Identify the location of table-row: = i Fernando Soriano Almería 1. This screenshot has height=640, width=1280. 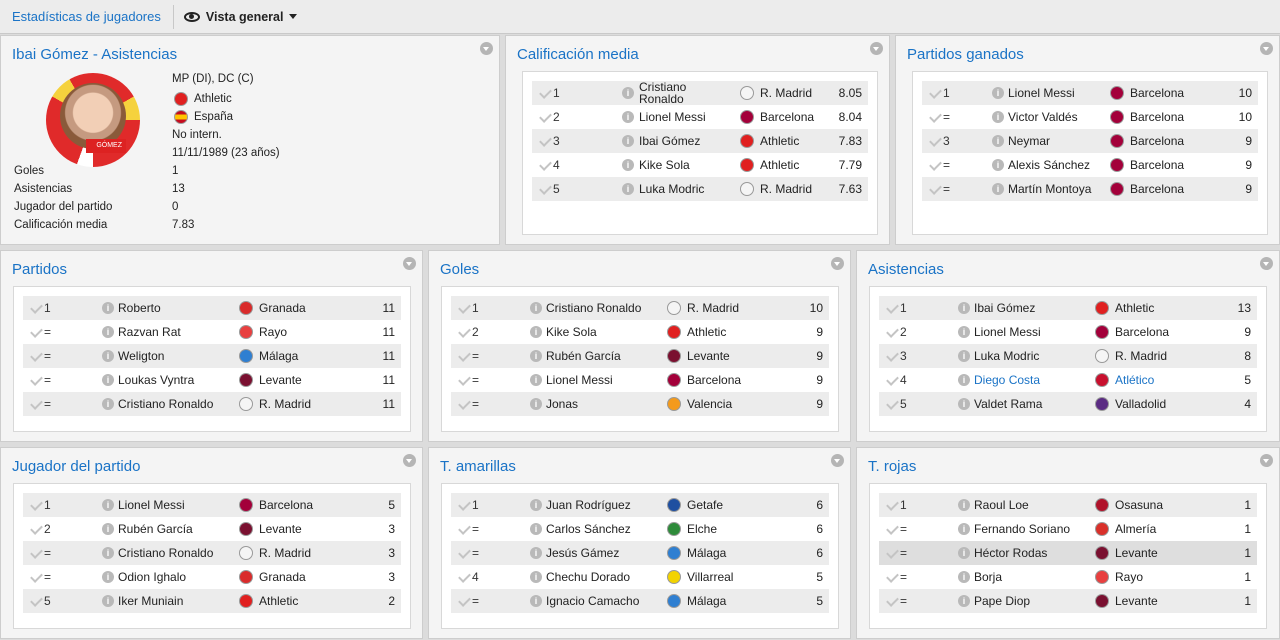
(1068, 529).